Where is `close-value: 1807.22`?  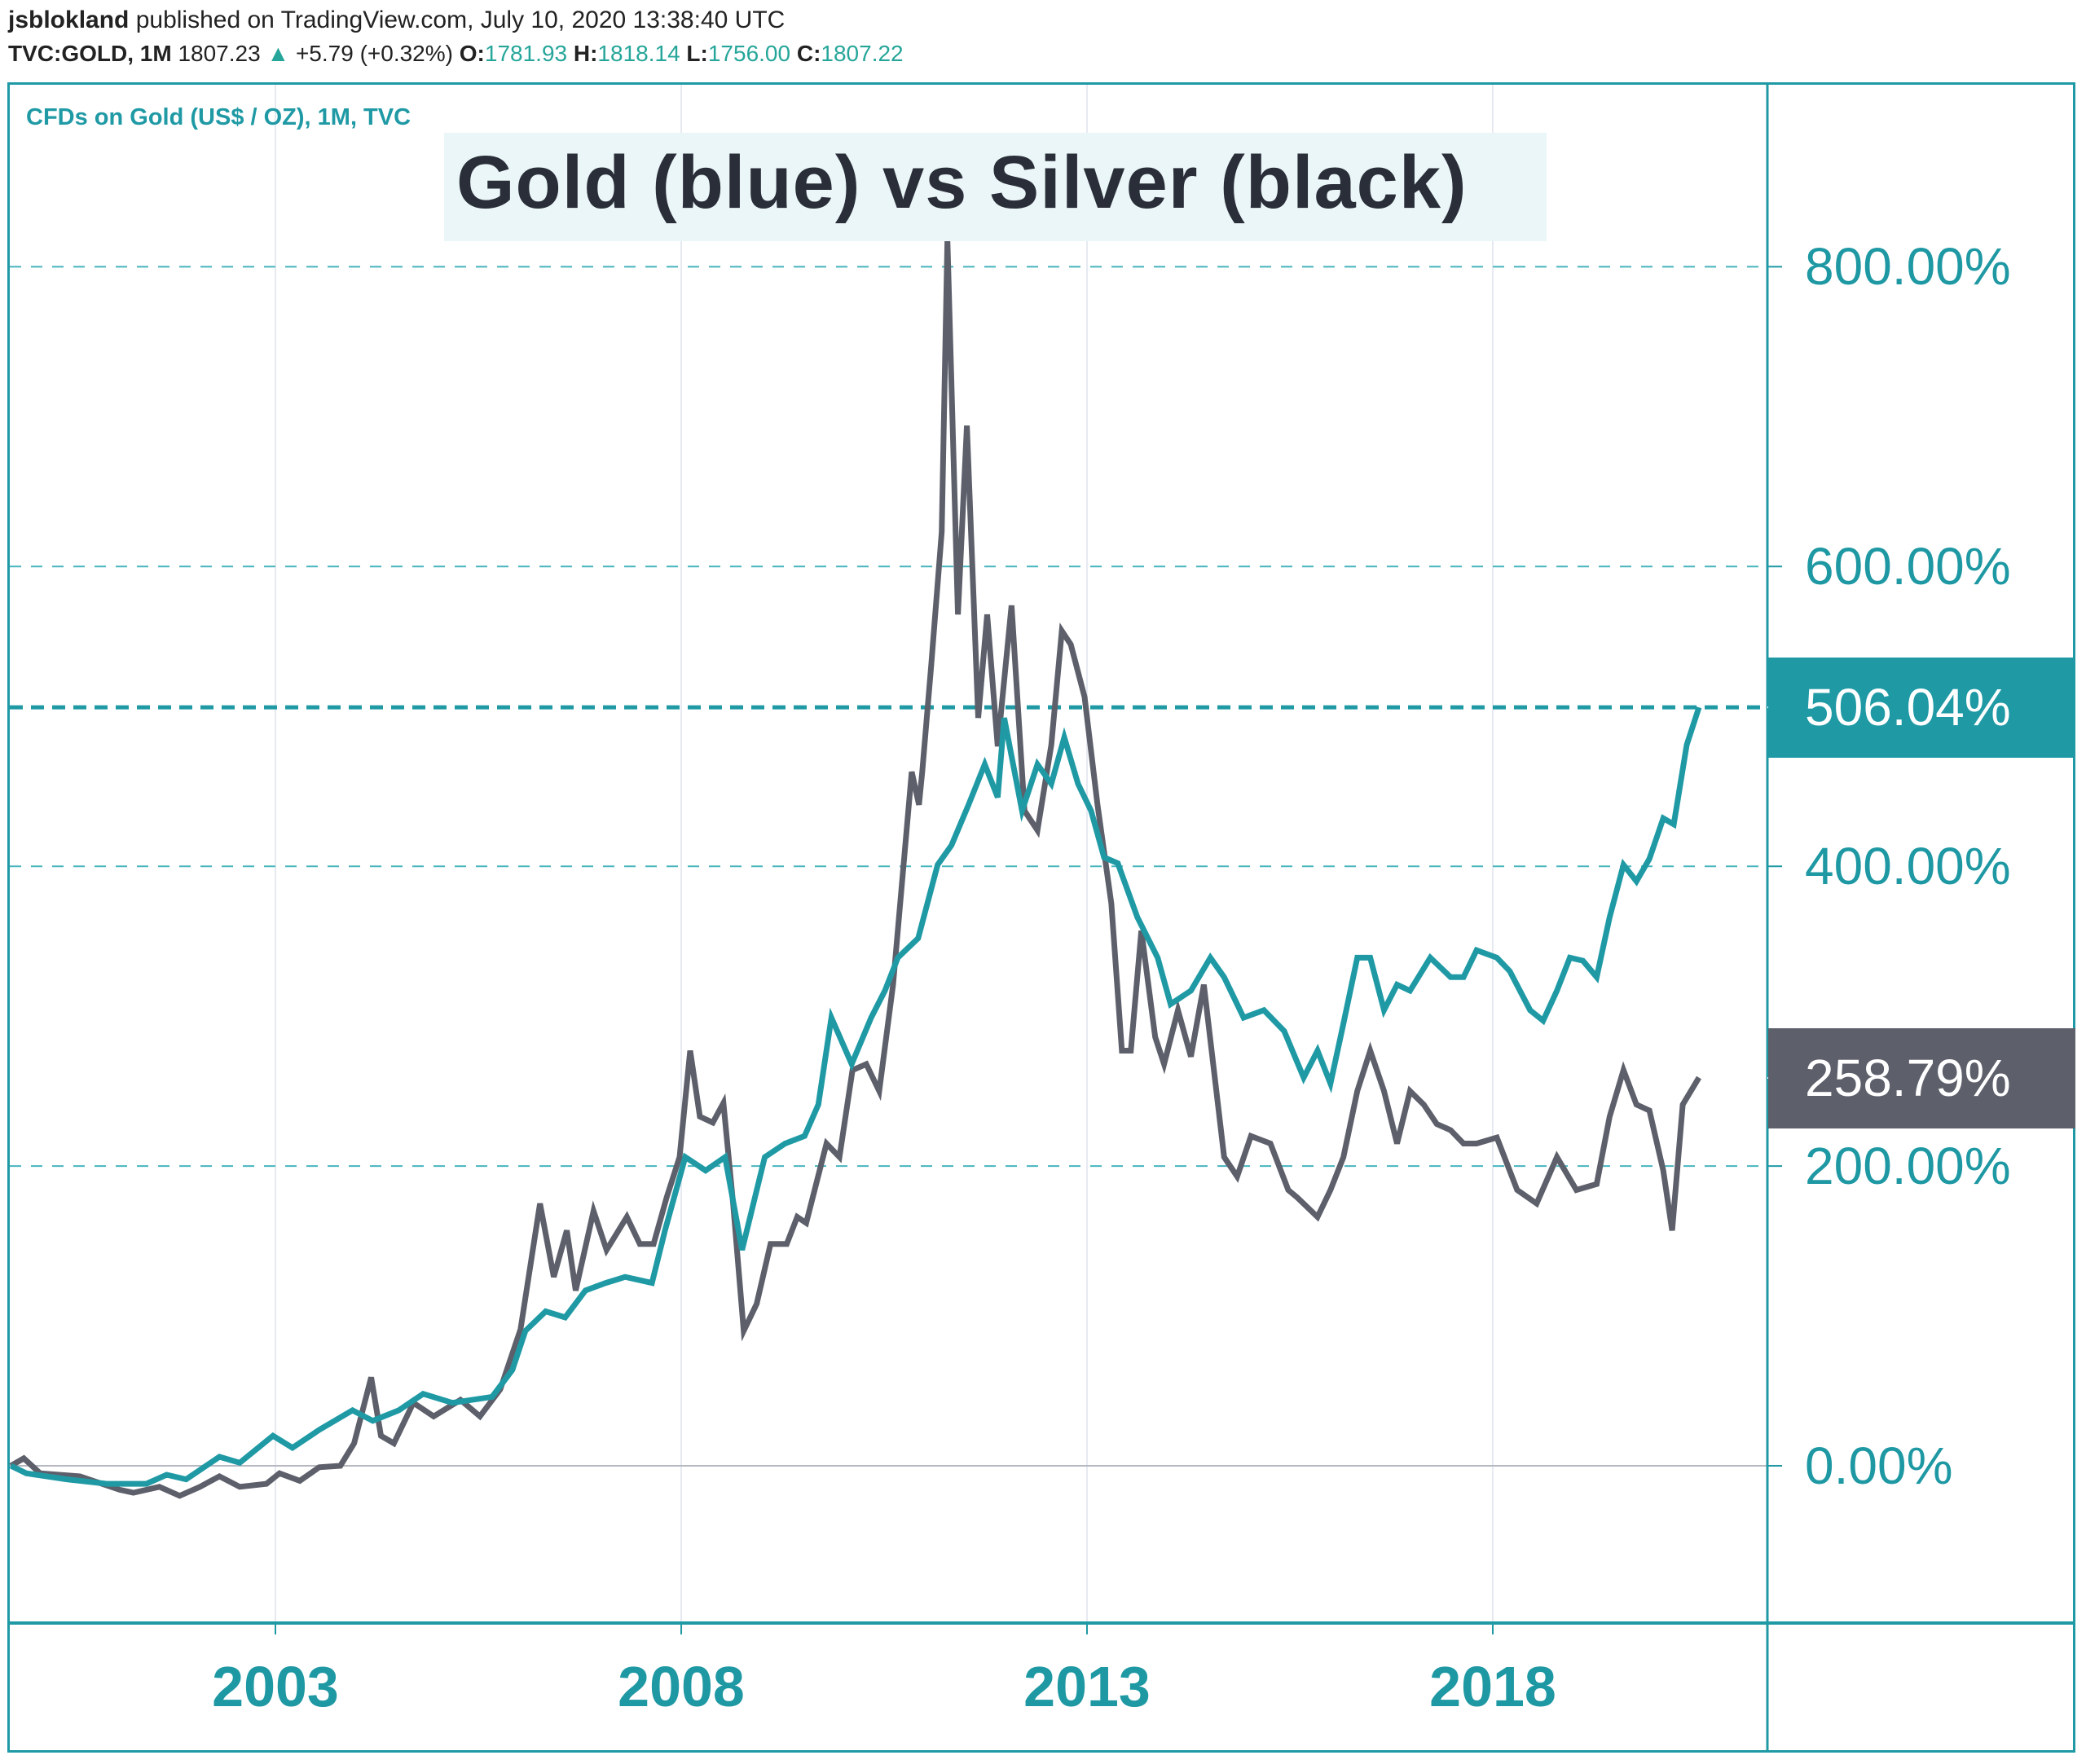
close-value: 1807.22 is located at coordinates (863, 53).